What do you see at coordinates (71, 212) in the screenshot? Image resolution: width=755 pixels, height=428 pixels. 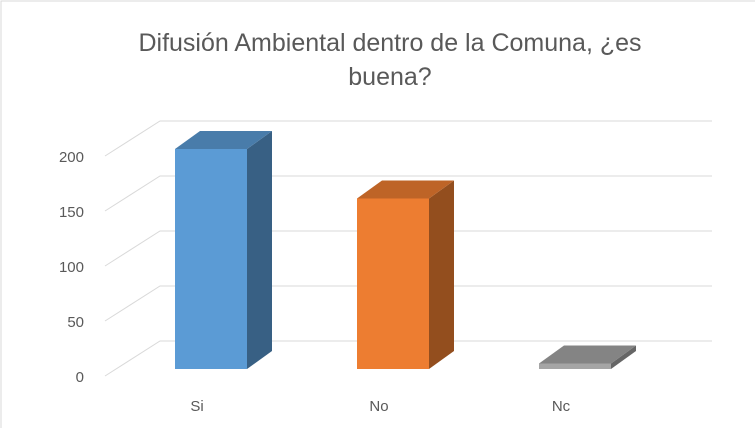 I see `y-tick-label: 150` at bounding box center [71, 212].